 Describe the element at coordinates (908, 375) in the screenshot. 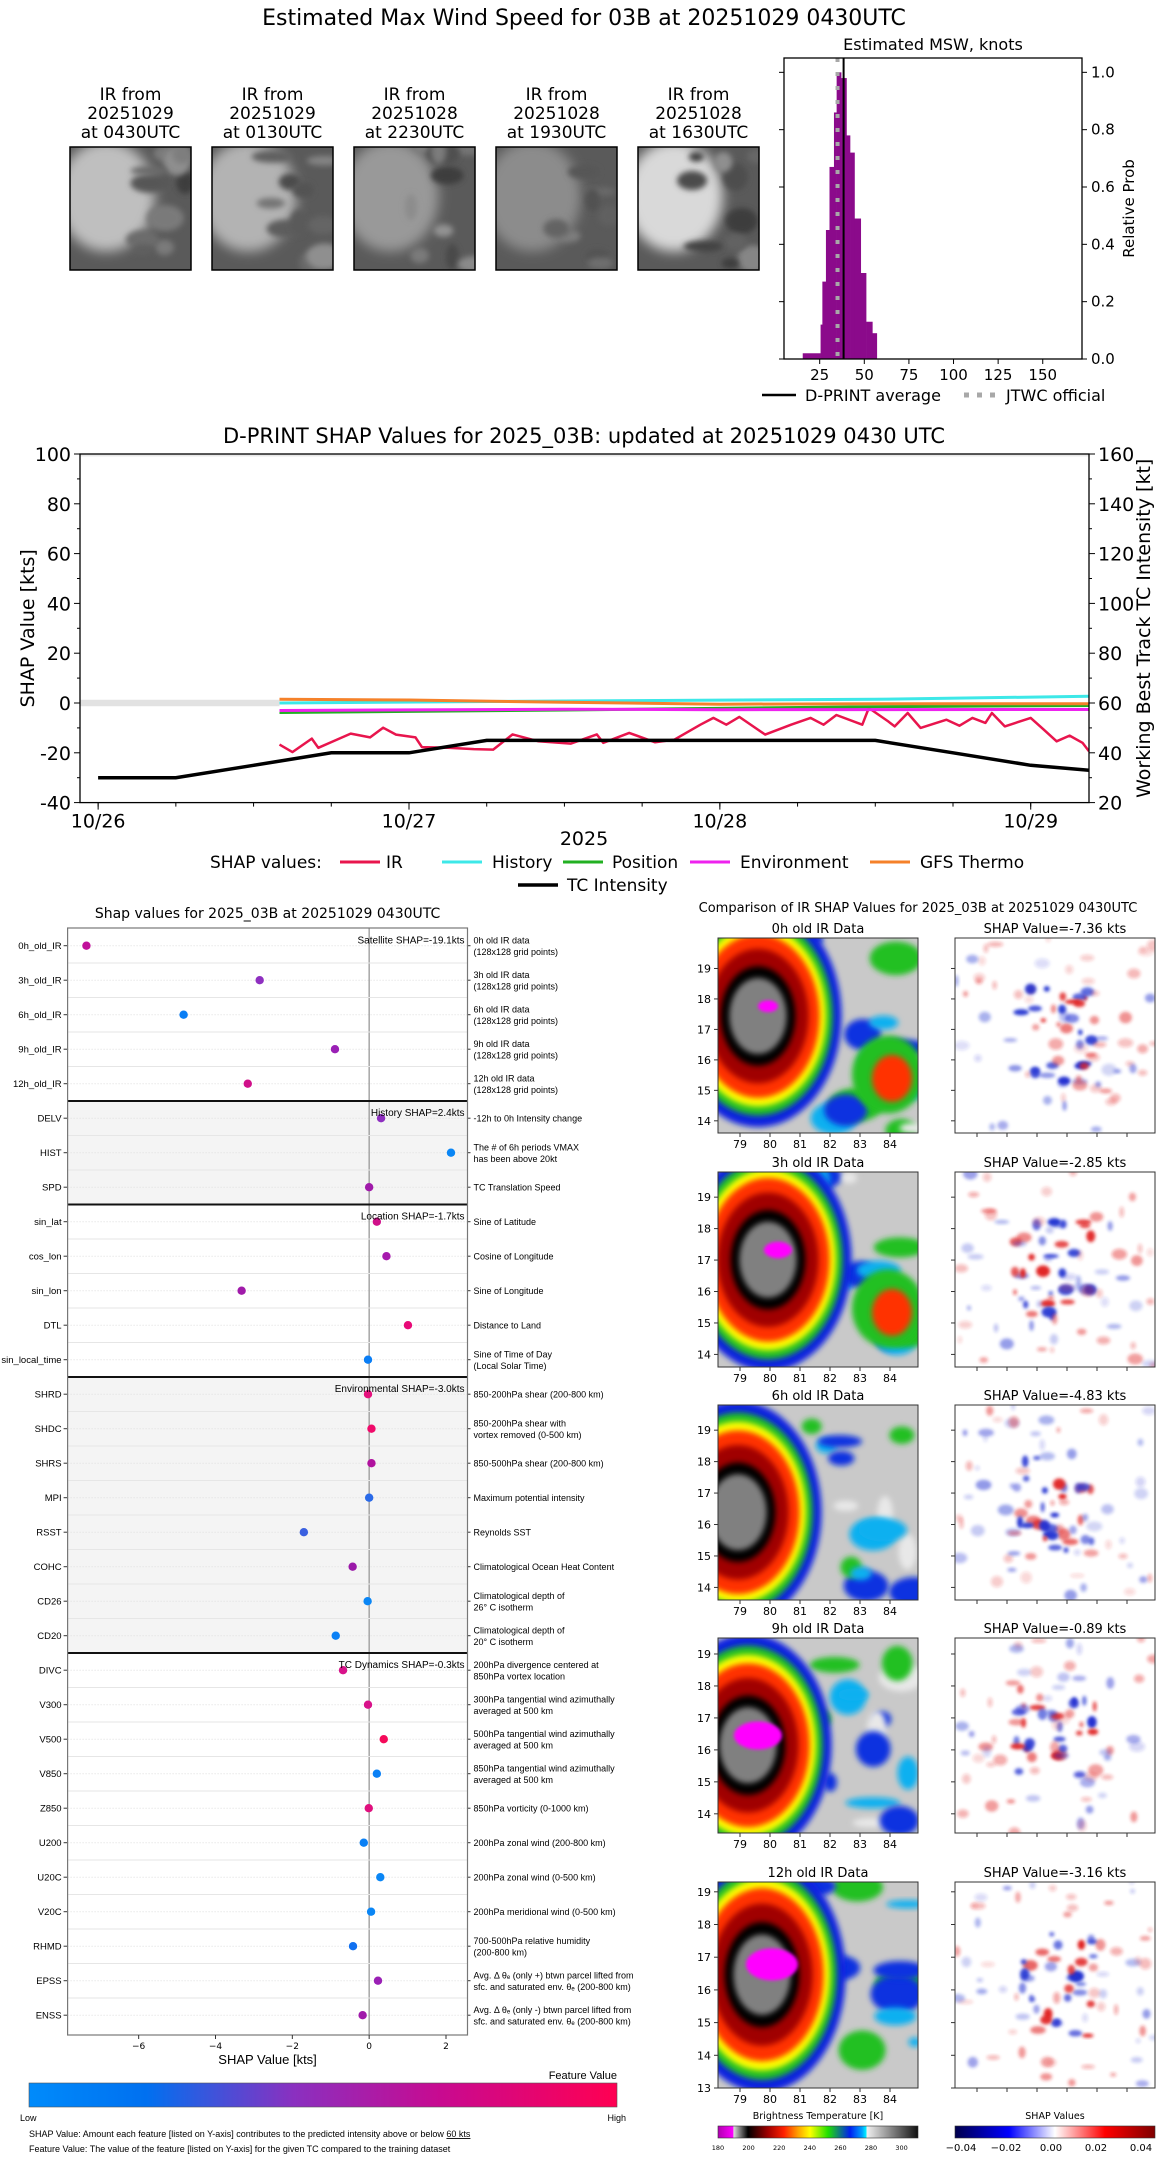

I see `x-tick-label: 75` at that location.